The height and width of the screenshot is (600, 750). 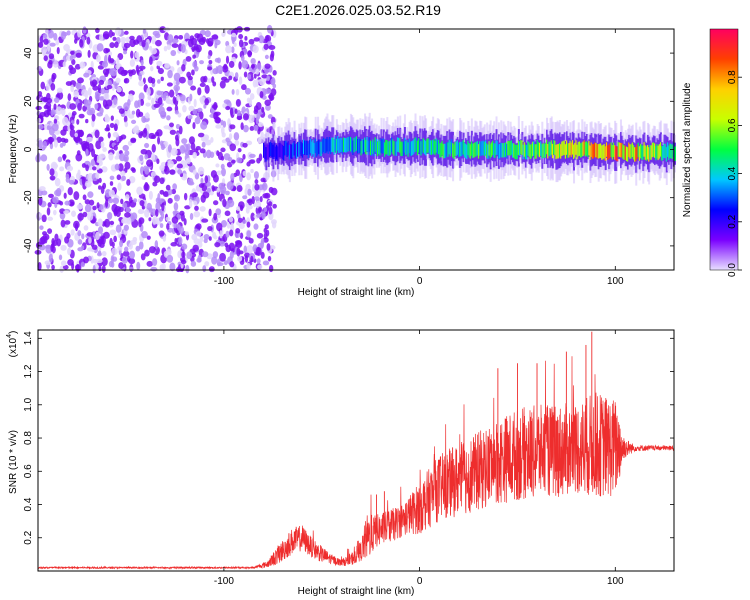 What do you see at coordinates (732, 270) in the screenshot?
I see `colorbar-tick-label: 0.0` at bounding box center [732, 270].